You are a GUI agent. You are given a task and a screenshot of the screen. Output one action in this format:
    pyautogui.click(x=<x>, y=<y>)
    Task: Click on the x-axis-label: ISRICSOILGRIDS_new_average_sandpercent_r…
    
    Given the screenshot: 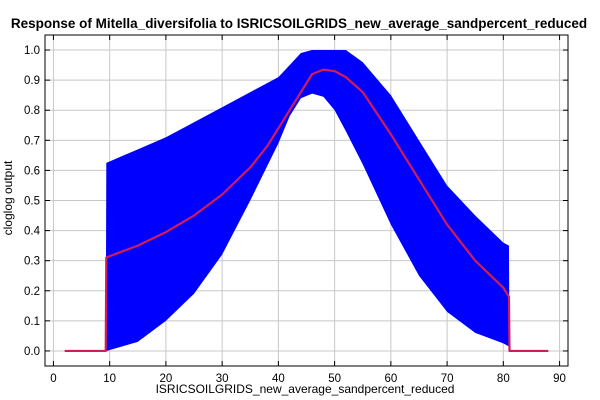 What is the action you would take?
    pyautogui.click(x=305, y=389)
    